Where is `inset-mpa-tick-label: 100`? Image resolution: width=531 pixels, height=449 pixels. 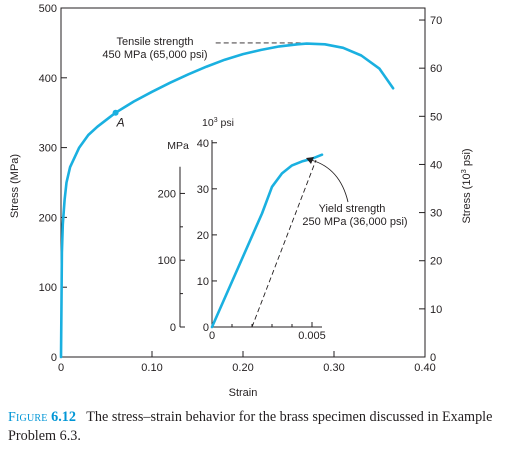 inset-mpa-tick-label: 100 is located at coordinates (167, 261).